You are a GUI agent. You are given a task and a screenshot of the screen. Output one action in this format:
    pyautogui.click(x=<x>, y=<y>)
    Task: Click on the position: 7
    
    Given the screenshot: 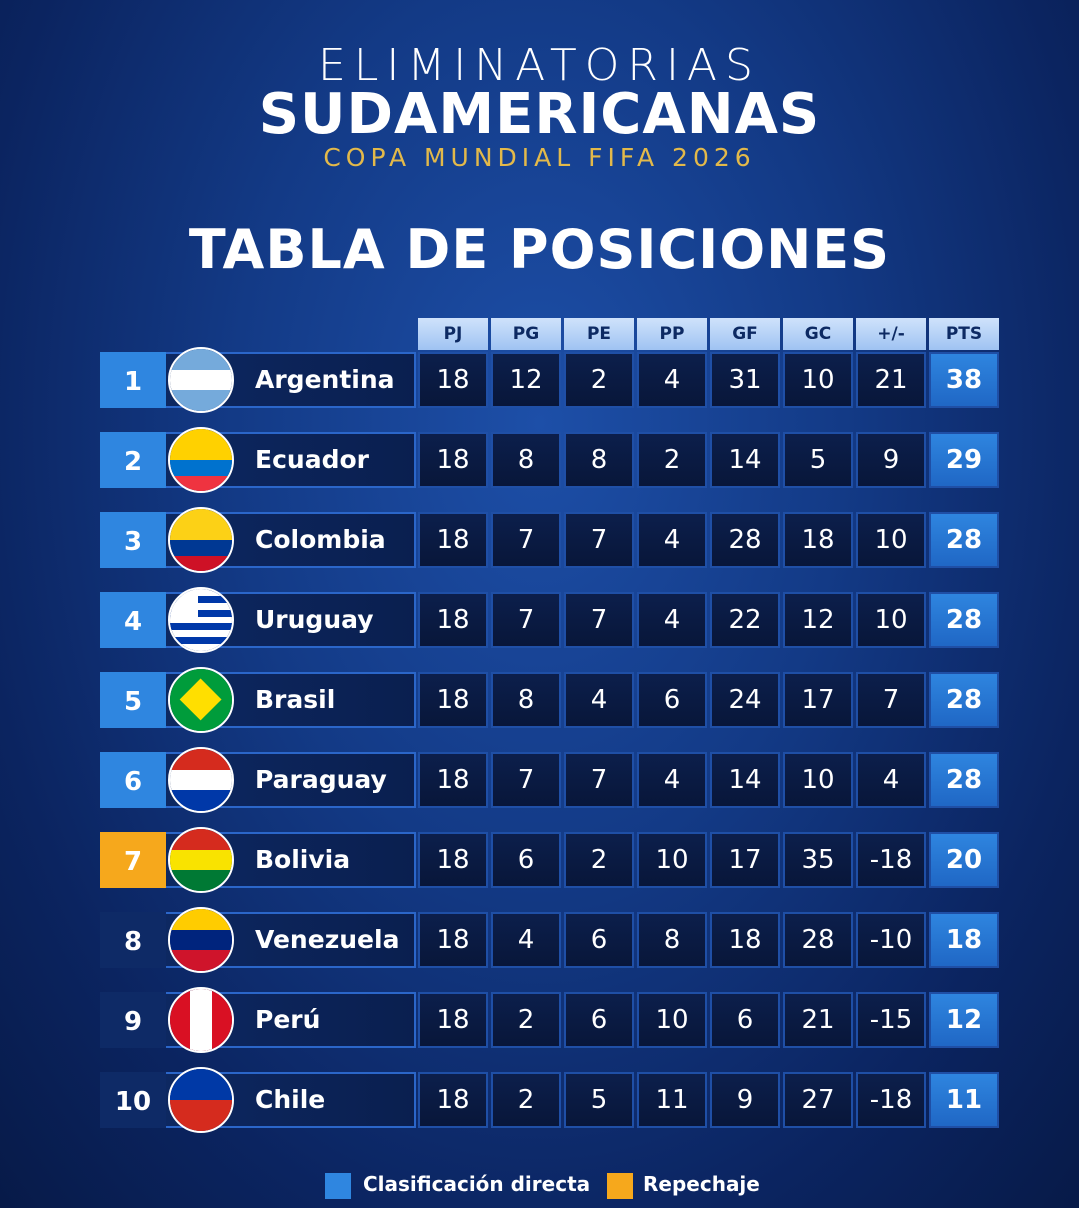 What is the action you would take?
    pyautogui.click(x=133, y=860)
    